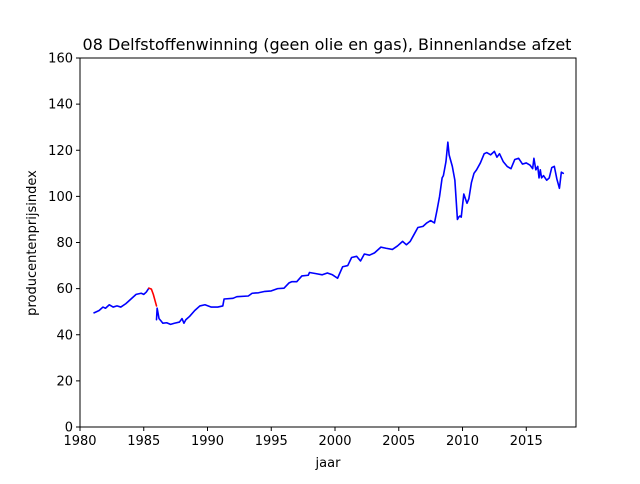  Describe the element at coordinates (153, 297) in the screenshot. I see `series-line-highlight` at that location.